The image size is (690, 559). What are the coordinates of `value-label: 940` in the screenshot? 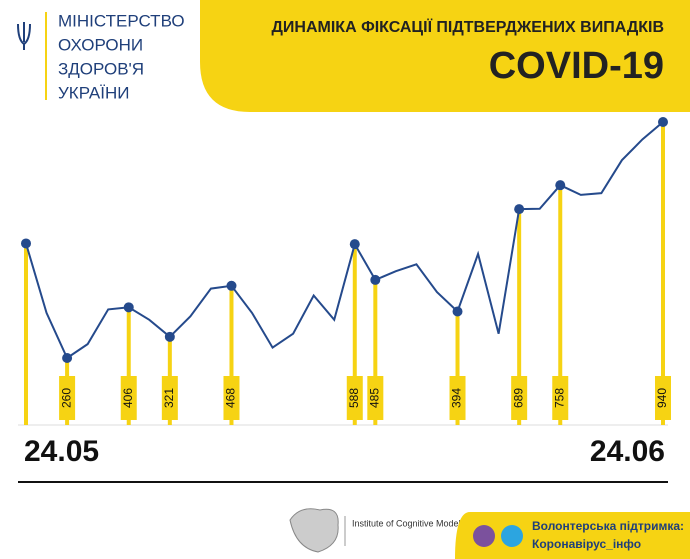 It's located at (662, 398).